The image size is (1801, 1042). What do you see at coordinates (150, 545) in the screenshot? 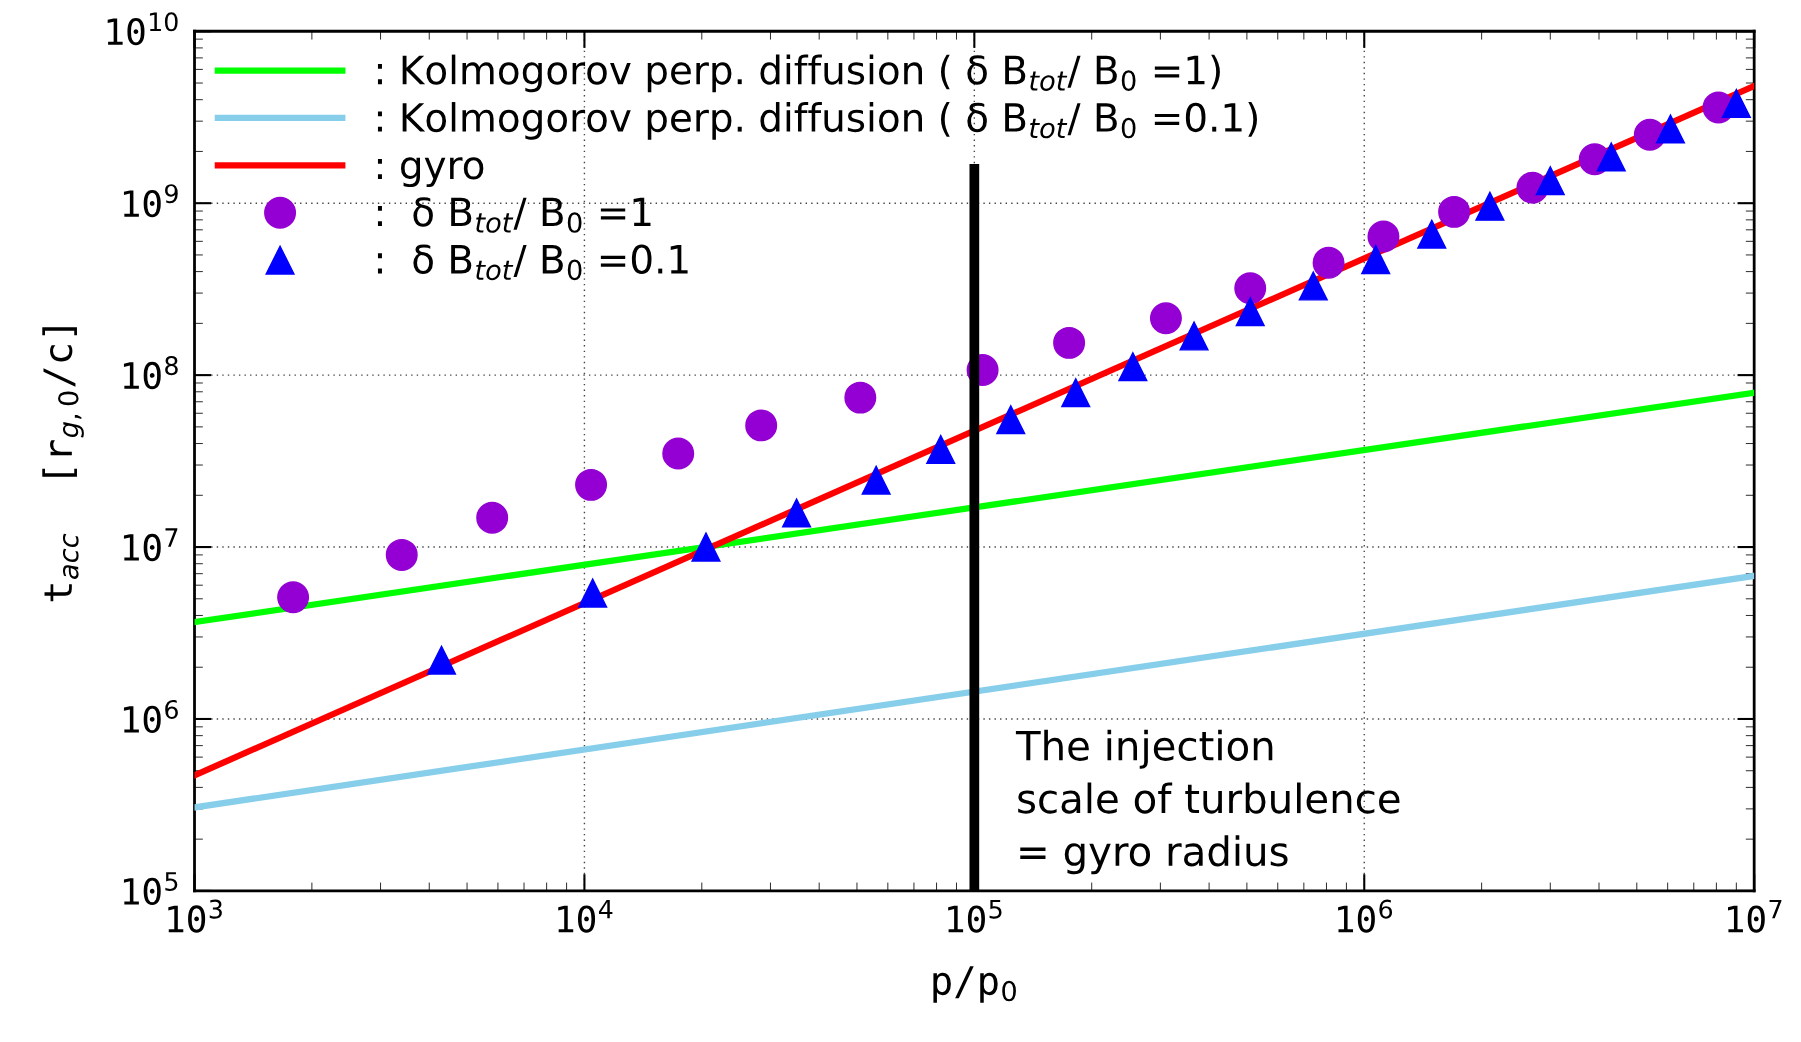
I see `y-tick-label: 10$^{7}$` at bounding box center [150, 545].